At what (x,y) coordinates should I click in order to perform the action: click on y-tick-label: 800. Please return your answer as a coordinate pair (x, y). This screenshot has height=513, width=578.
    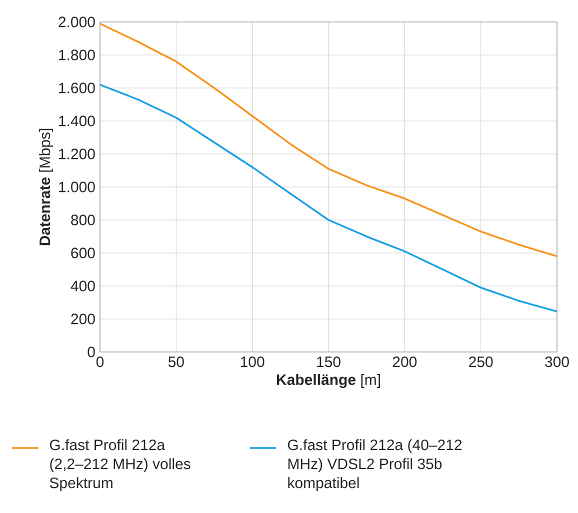
    Looking at the image, I should click on (83, 220).